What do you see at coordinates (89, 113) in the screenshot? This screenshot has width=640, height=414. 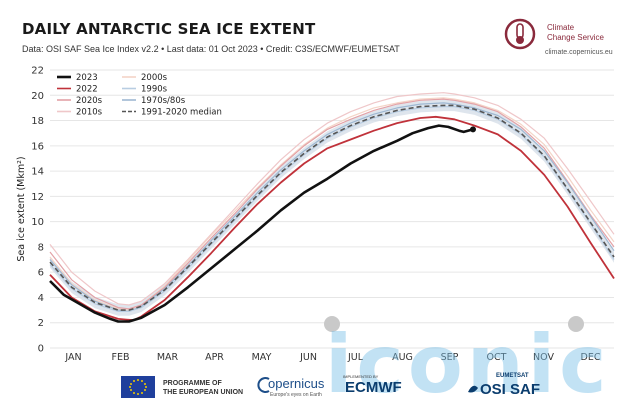 I see `legend-label-y2010s: 2010s` at bounding box center [89, 113].